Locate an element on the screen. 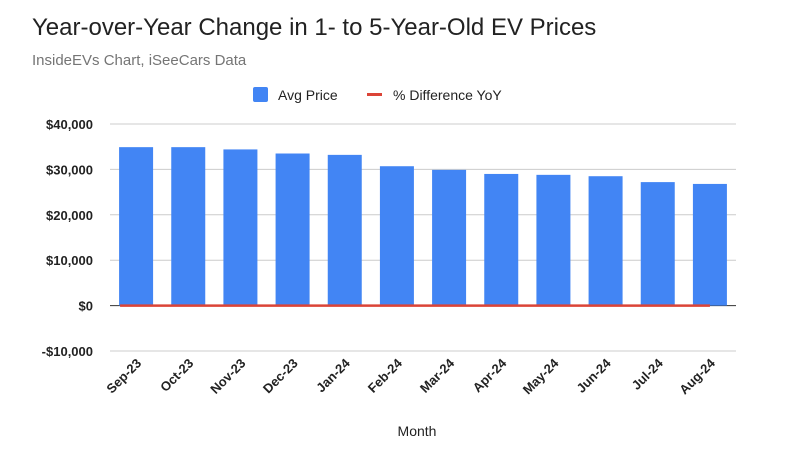 The height and width of the screenshot is (463, 800). x-tick-label: Aug-24 is located at coordinates (697, 376).